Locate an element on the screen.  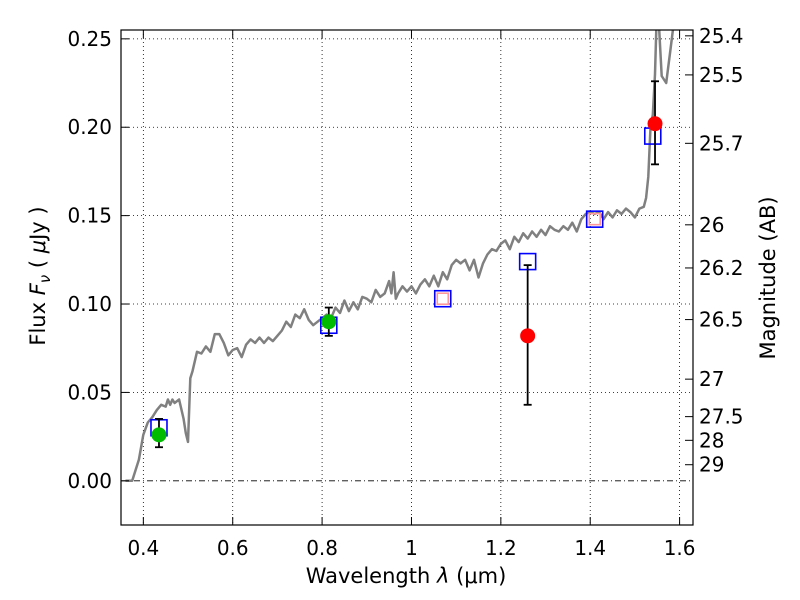
y-tick-label: 0.25 is located at coordinates (89, 39).